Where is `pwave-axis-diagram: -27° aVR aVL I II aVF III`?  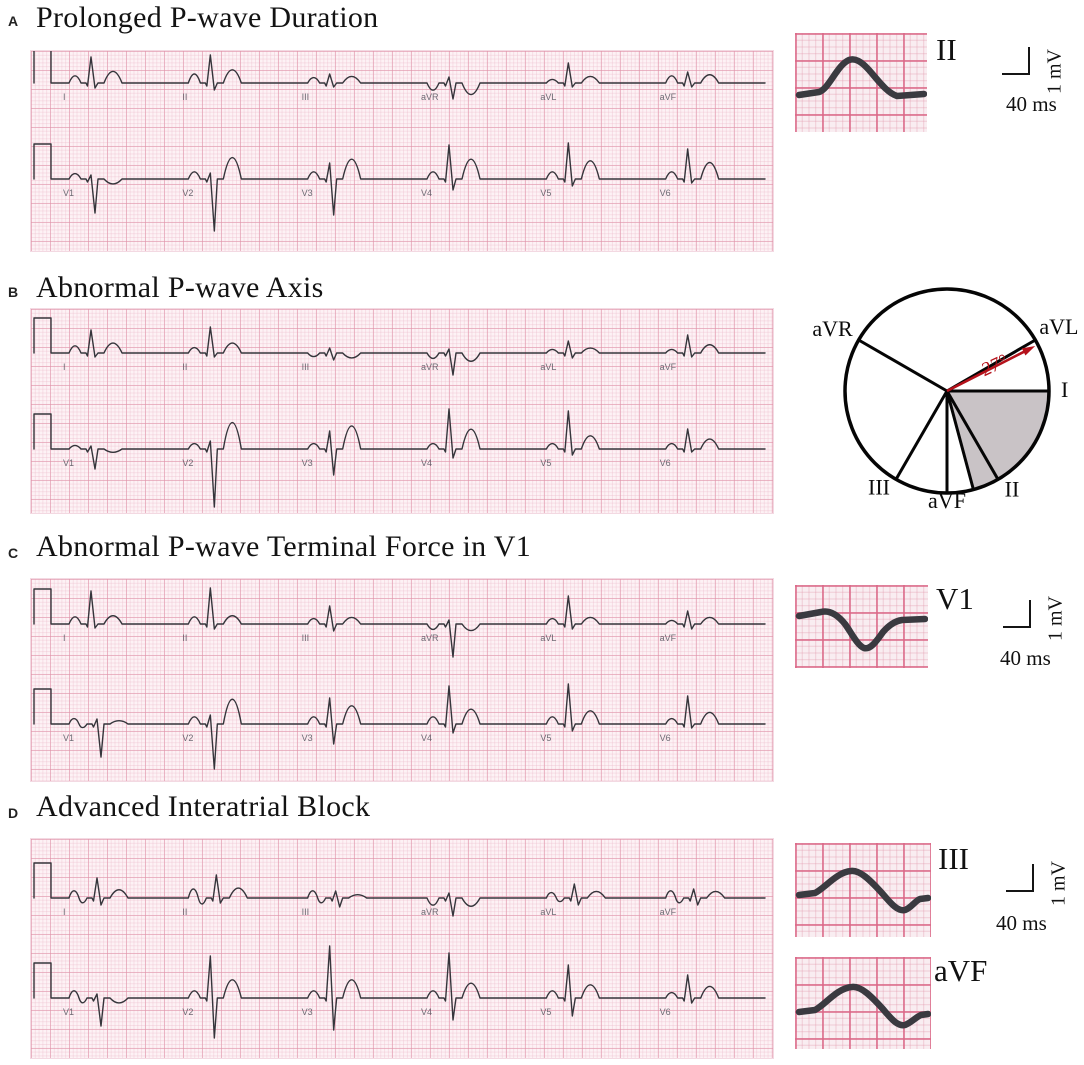
pwave-axis-diagram: -27° aVR aVL I II aVF III is located at coordinates (937, 400).